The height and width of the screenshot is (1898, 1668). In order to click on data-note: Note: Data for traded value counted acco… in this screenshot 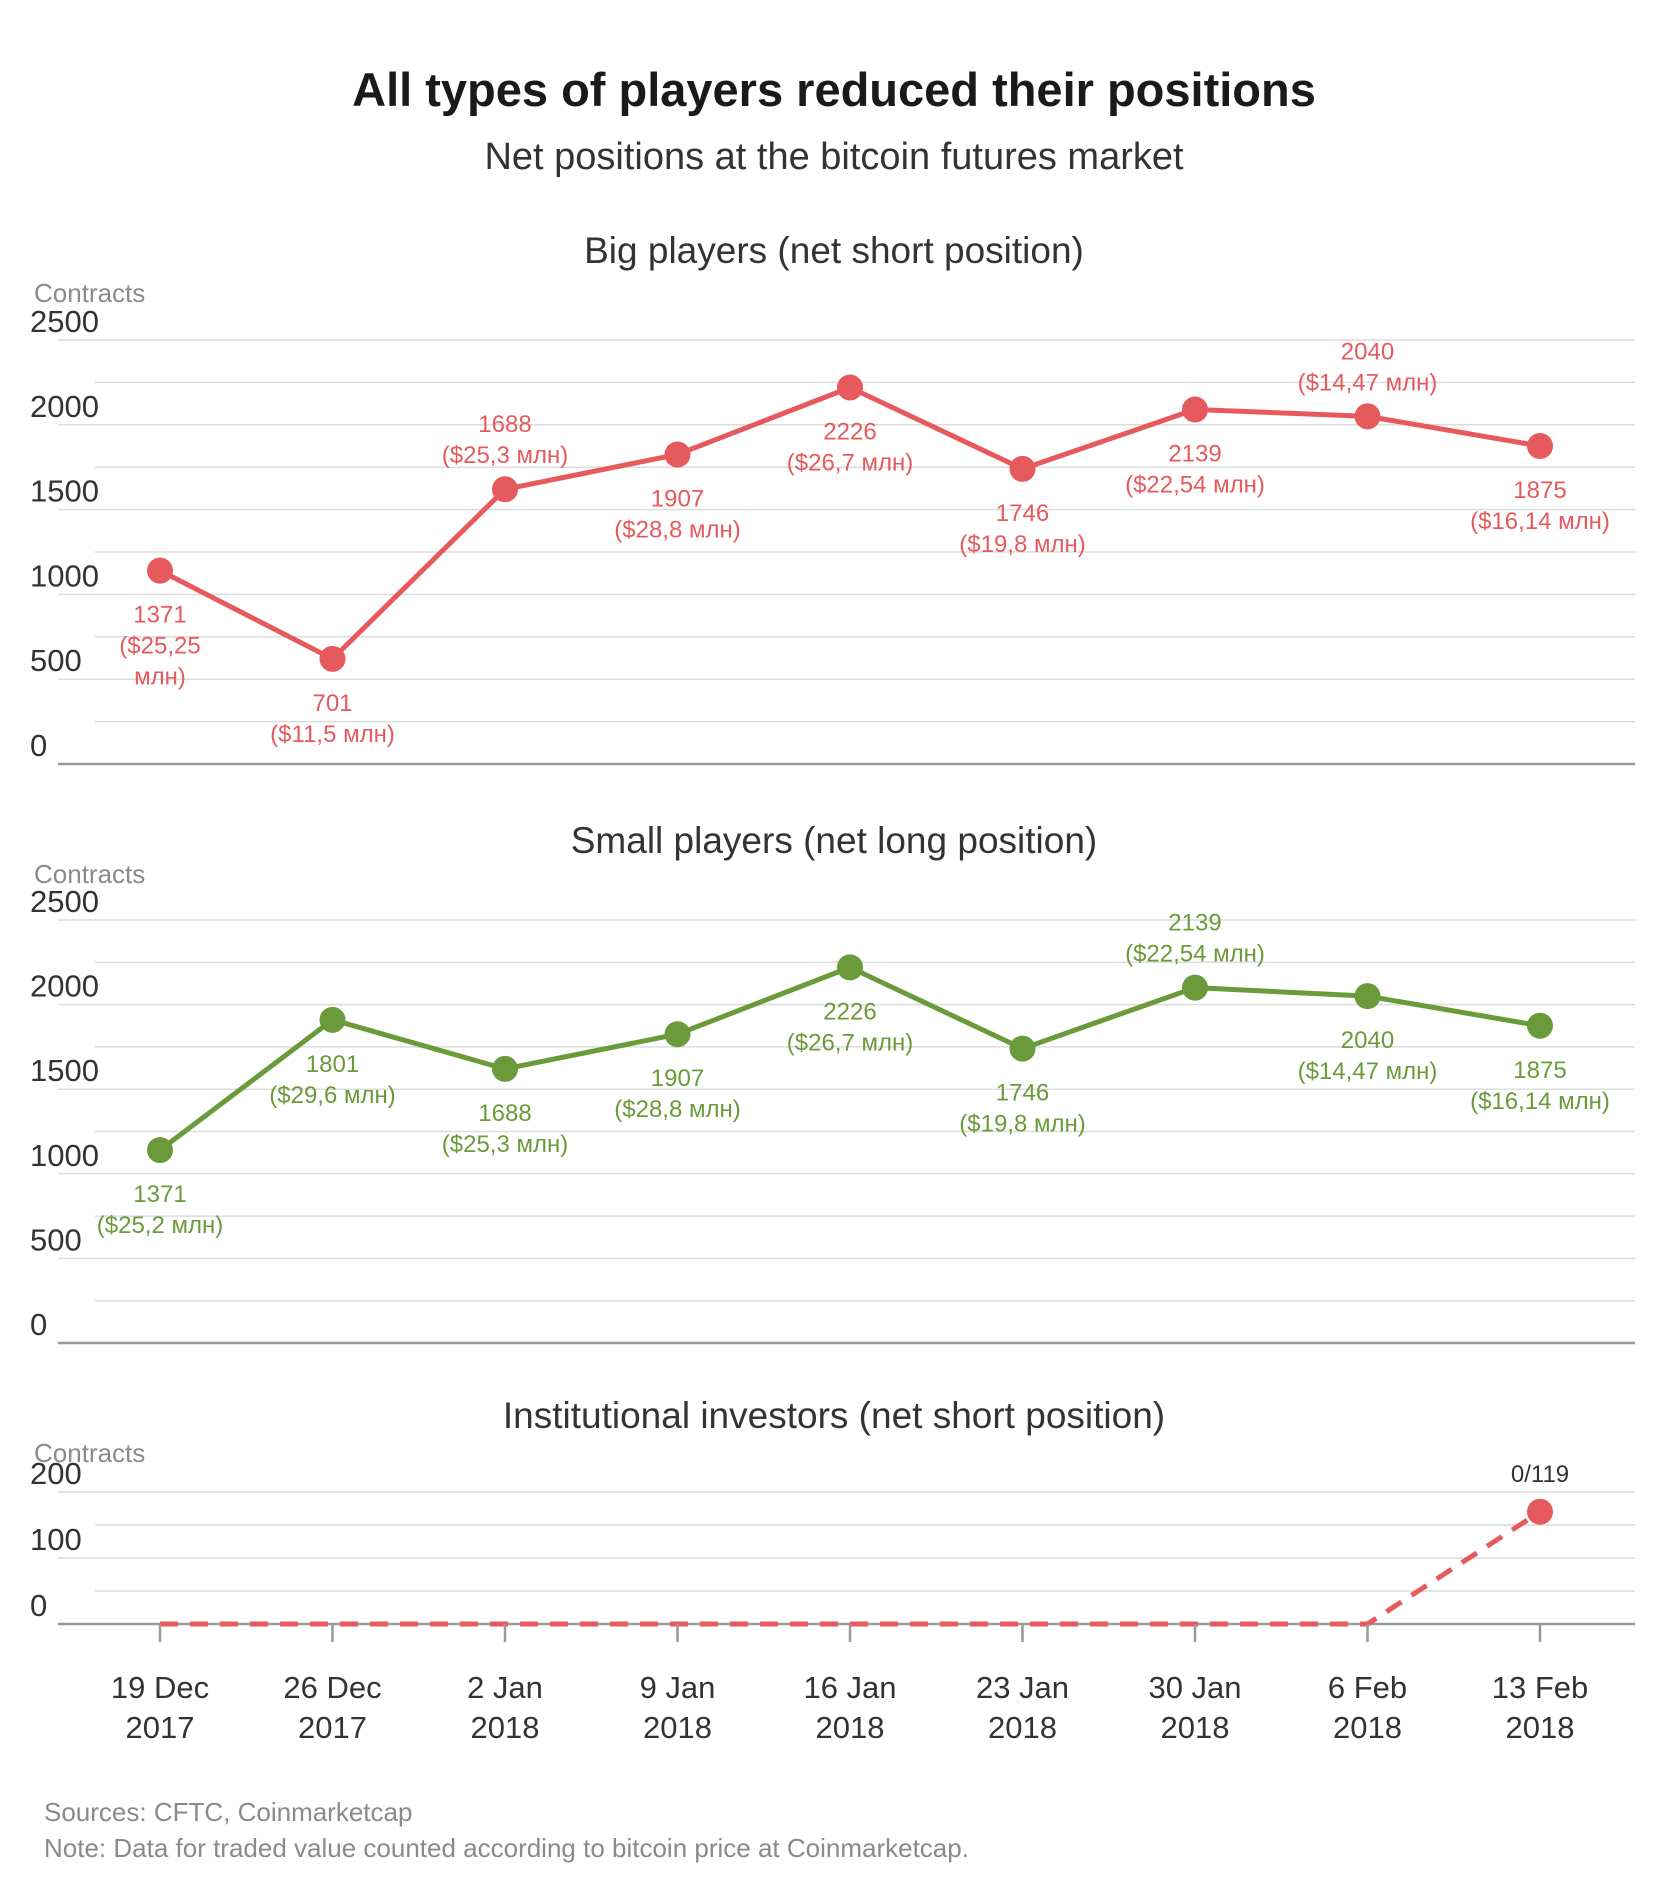, I will do `click(506, 1848)`.